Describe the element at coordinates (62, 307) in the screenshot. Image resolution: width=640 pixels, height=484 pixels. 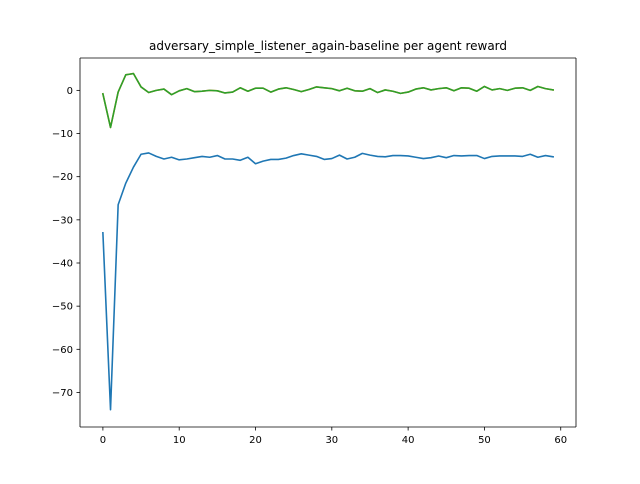
I see `y-tick-label: −50` at that location.